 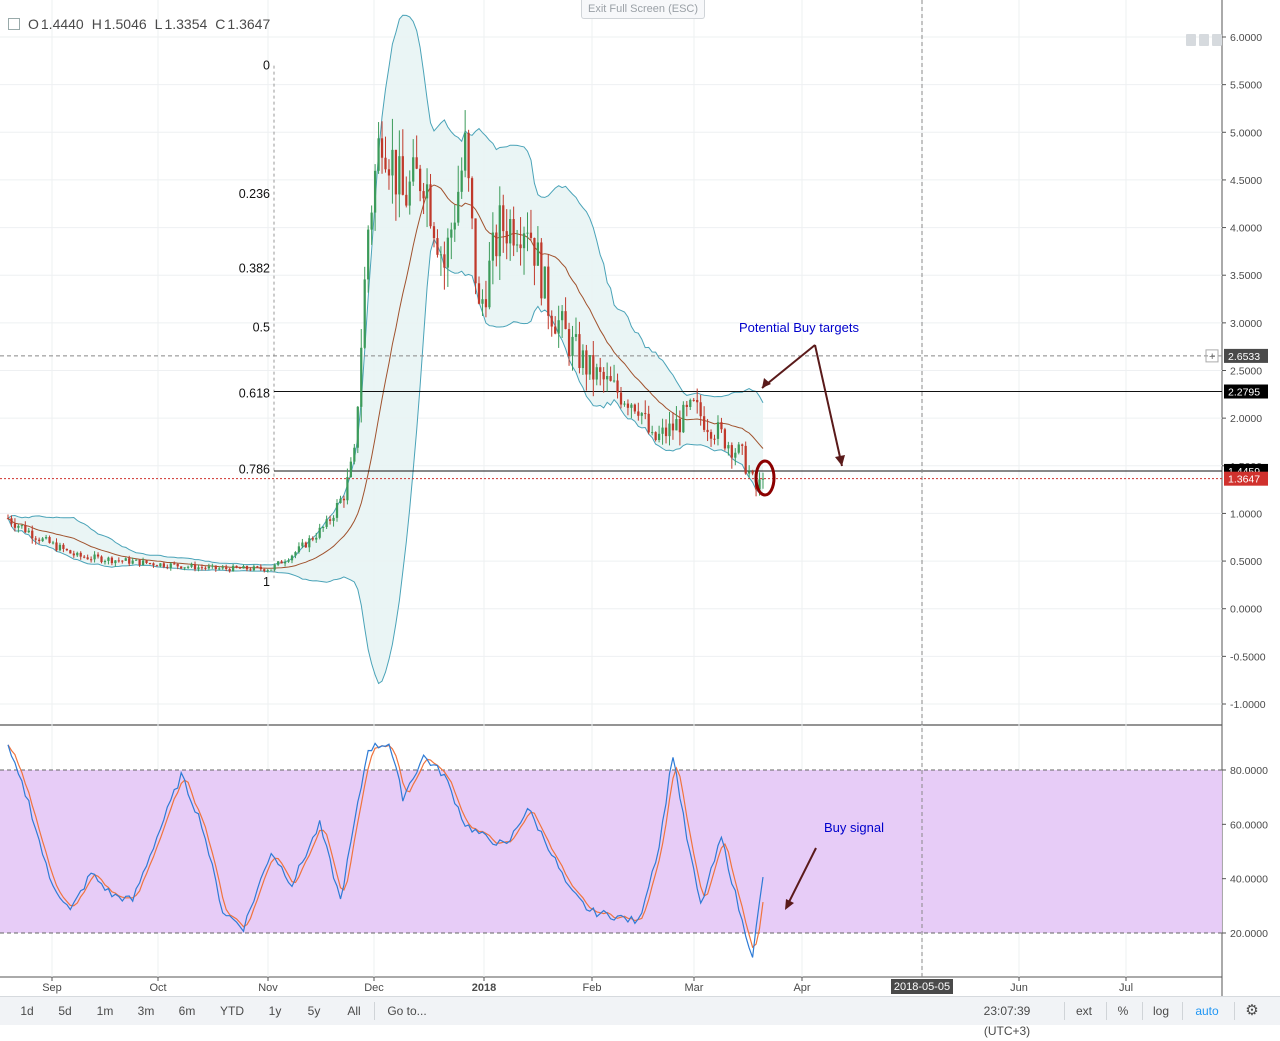 What do you see at coordinates (1123, 1011) in the screenshot?
I see `percent-scale-toggle: %` at bounding box center [1123, 1011].